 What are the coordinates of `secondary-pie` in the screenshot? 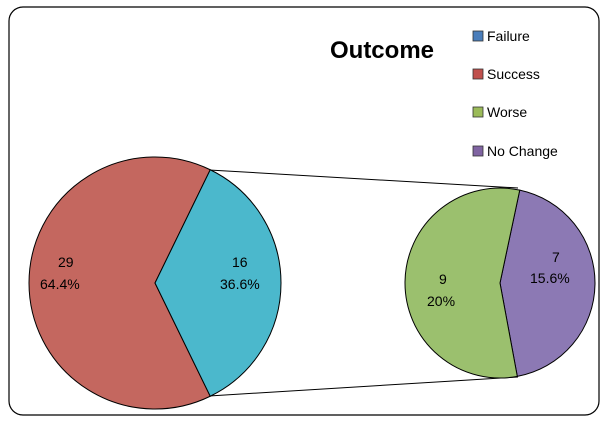 It's located at (500, 283).